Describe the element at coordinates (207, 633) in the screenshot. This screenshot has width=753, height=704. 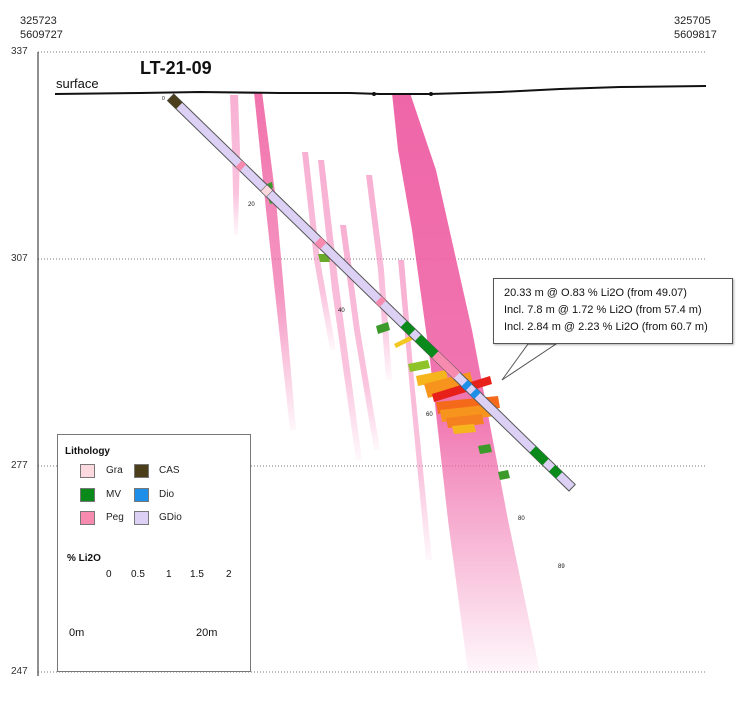
I see `scalebar-end-label: 20m` at that location.